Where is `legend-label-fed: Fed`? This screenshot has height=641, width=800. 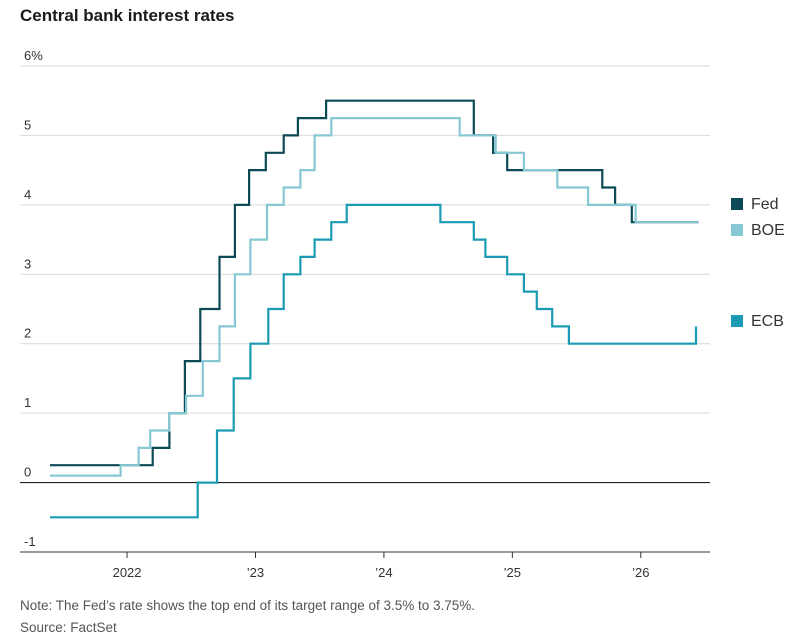
legend-label-fed: Fed is located at coordinates (765, 204).